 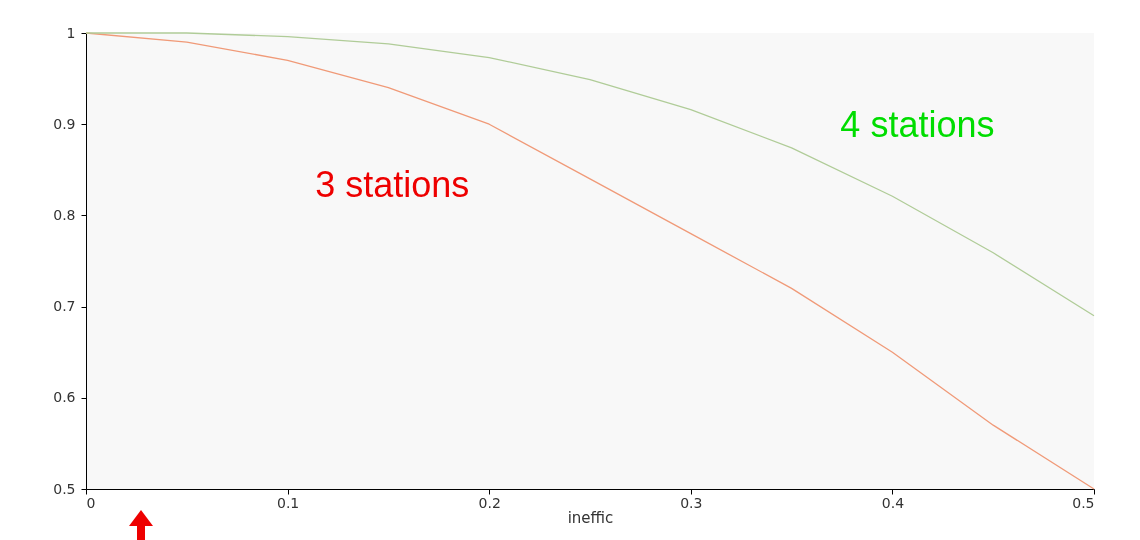 What do you see at coordinates (590, 517) in the screenshot?
I see `x-axis-title: ineffic` at bounding box center [590, 517].